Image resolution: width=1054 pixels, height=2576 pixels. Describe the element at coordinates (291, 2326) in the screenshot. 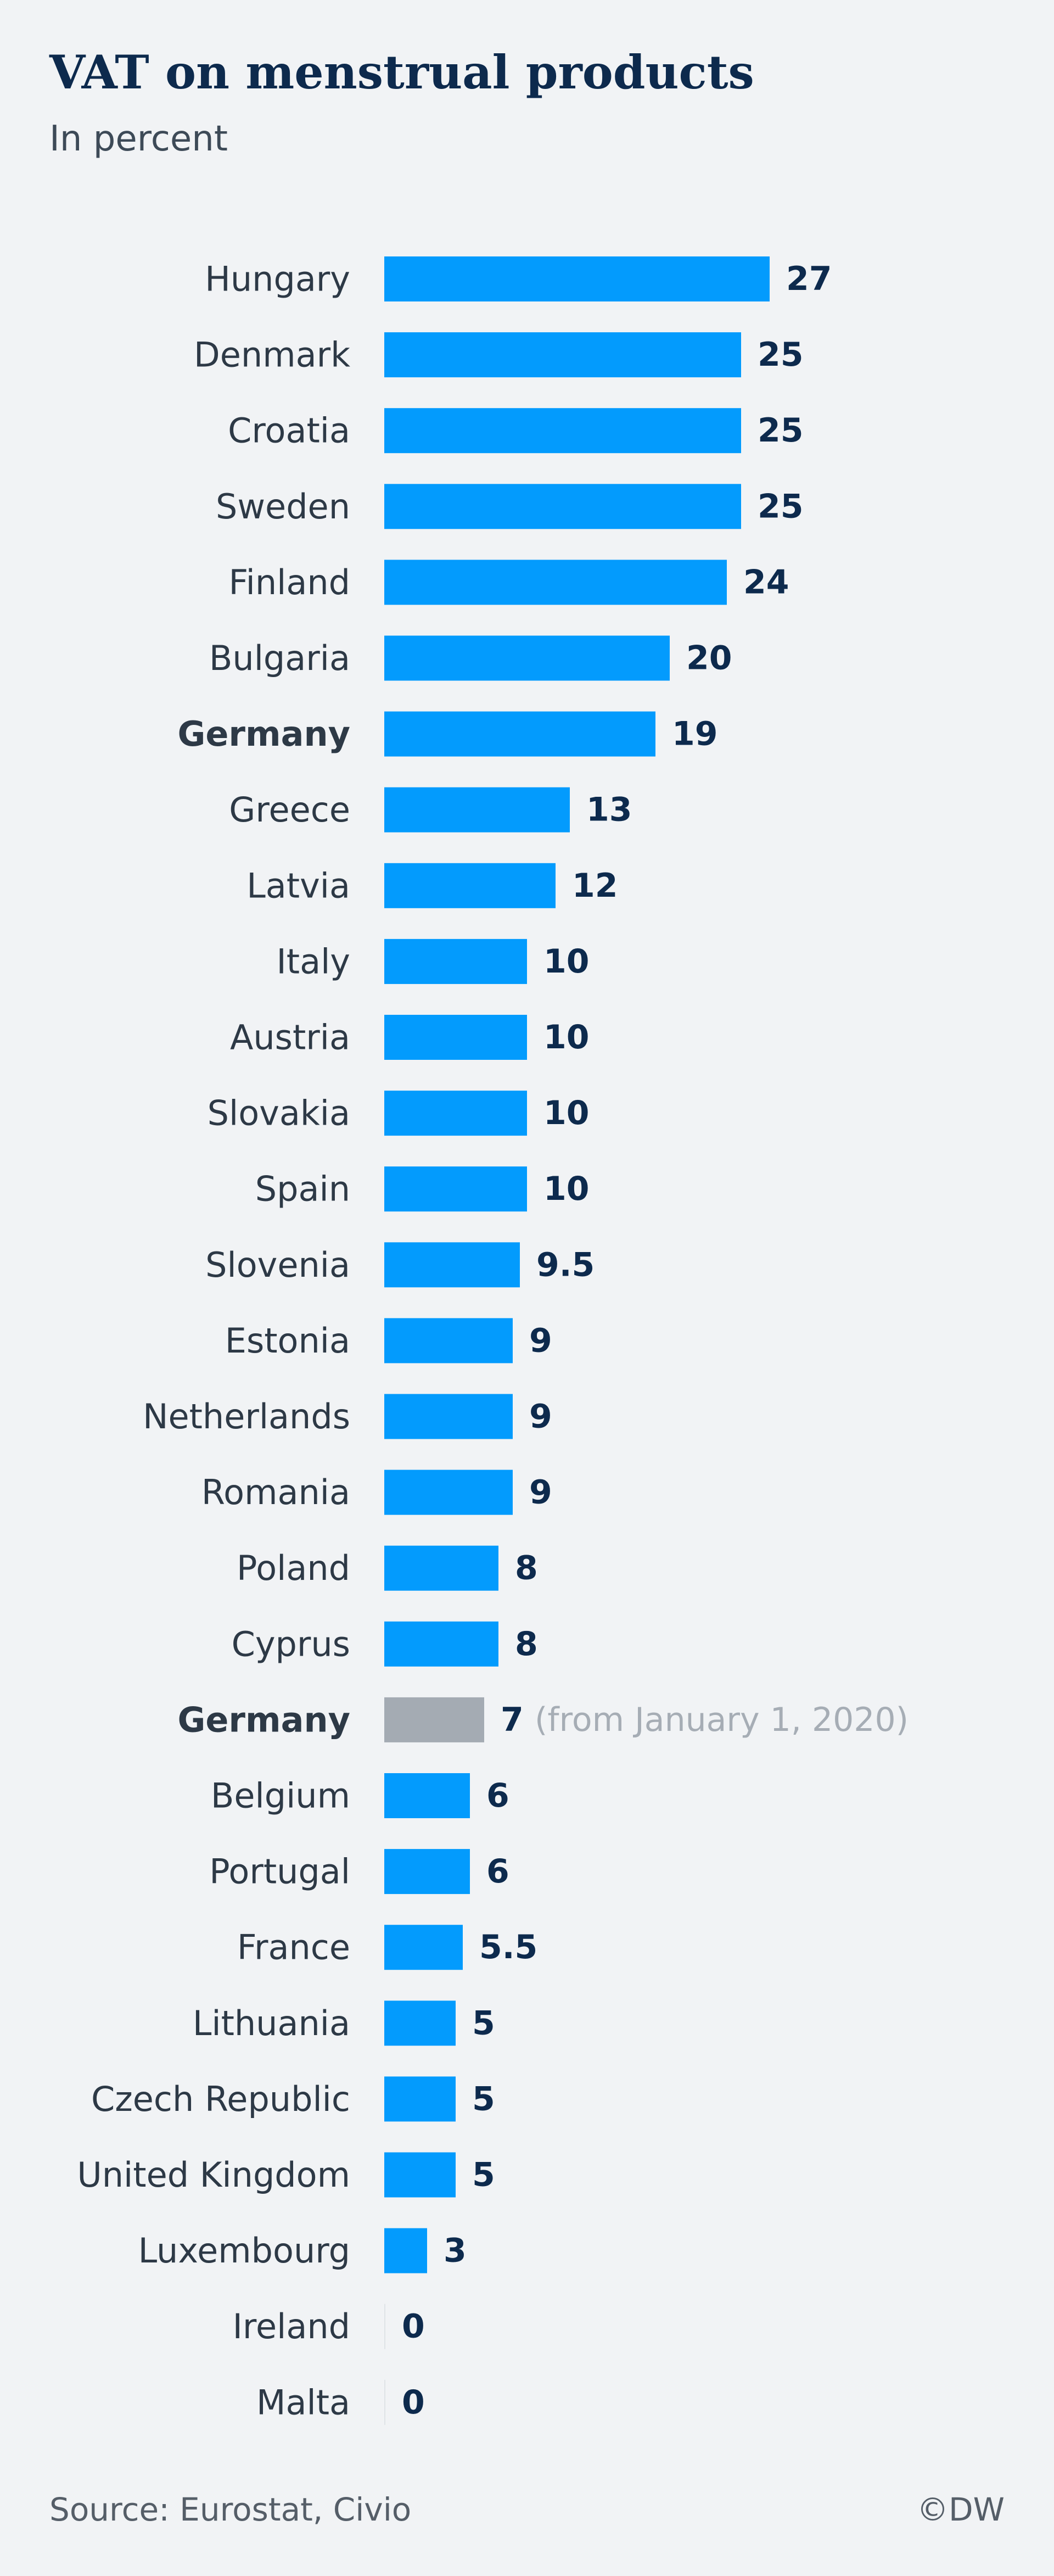

I see `category-label: Ireland` at that location.